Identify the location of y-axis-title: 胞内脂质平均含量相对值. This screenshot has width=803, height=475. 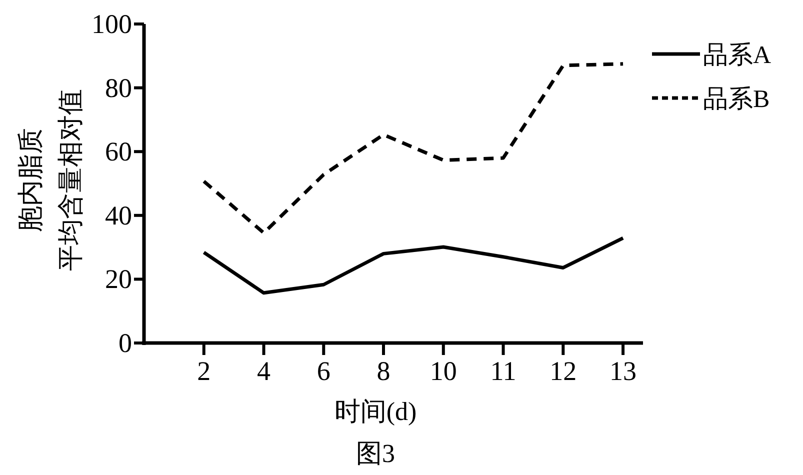
(51, 180).